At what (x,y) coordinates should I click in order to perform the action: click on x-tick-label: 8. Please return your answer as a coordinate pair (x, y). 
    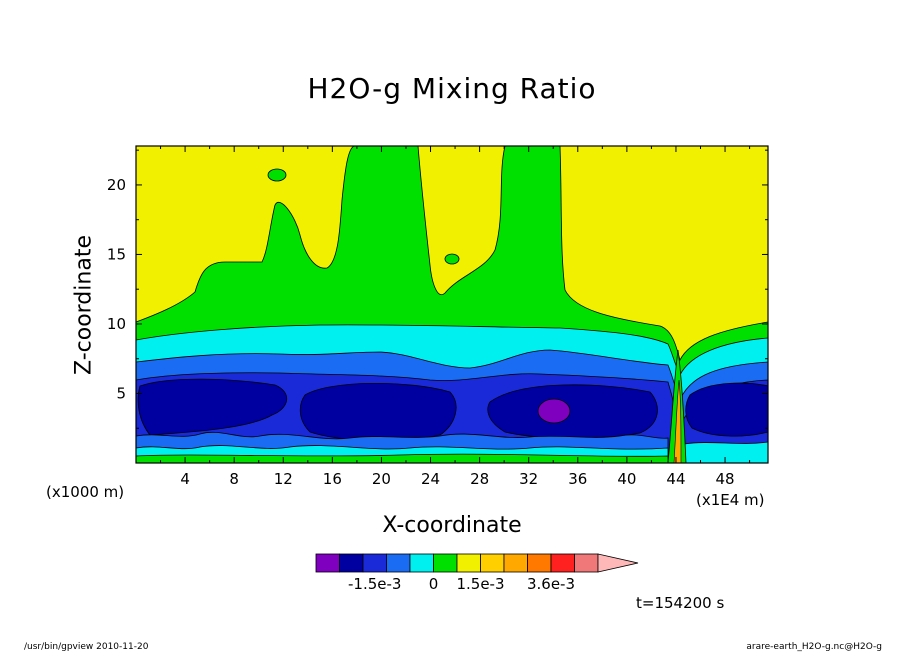
    Looking at the image, I should click on (234, 479).